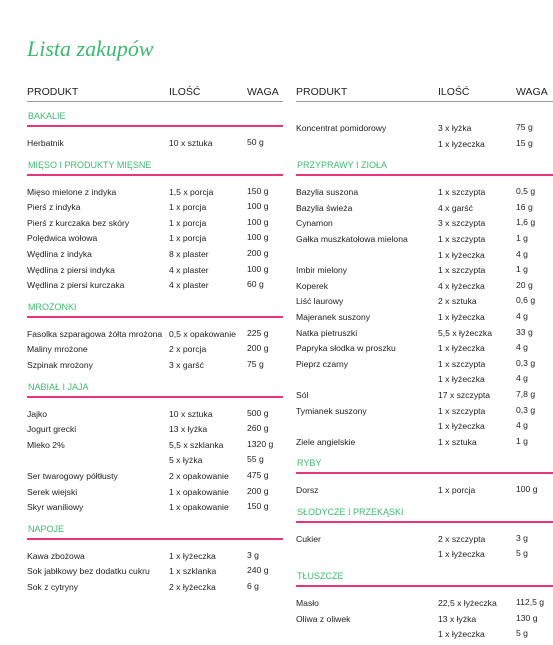 The image size is (553, 645). I want to click on item-row: Cukier 2 x szczypta 3 g, so click(424, 539).